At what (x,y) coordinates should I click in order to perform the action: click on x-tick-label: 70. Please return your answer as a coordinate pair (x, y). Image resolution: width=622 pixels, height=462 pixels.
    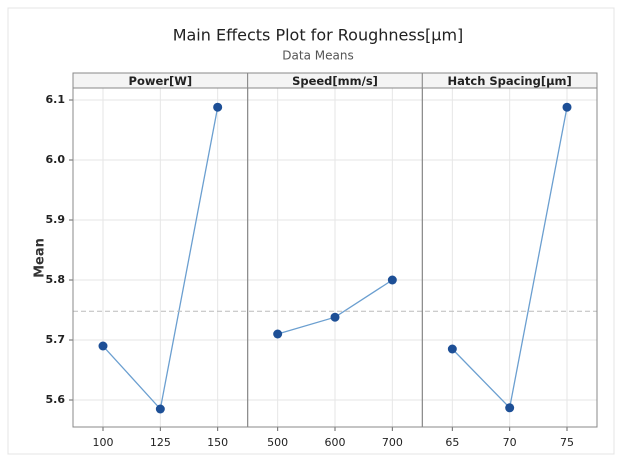
    Looking at the image, I should click on (510, 442).